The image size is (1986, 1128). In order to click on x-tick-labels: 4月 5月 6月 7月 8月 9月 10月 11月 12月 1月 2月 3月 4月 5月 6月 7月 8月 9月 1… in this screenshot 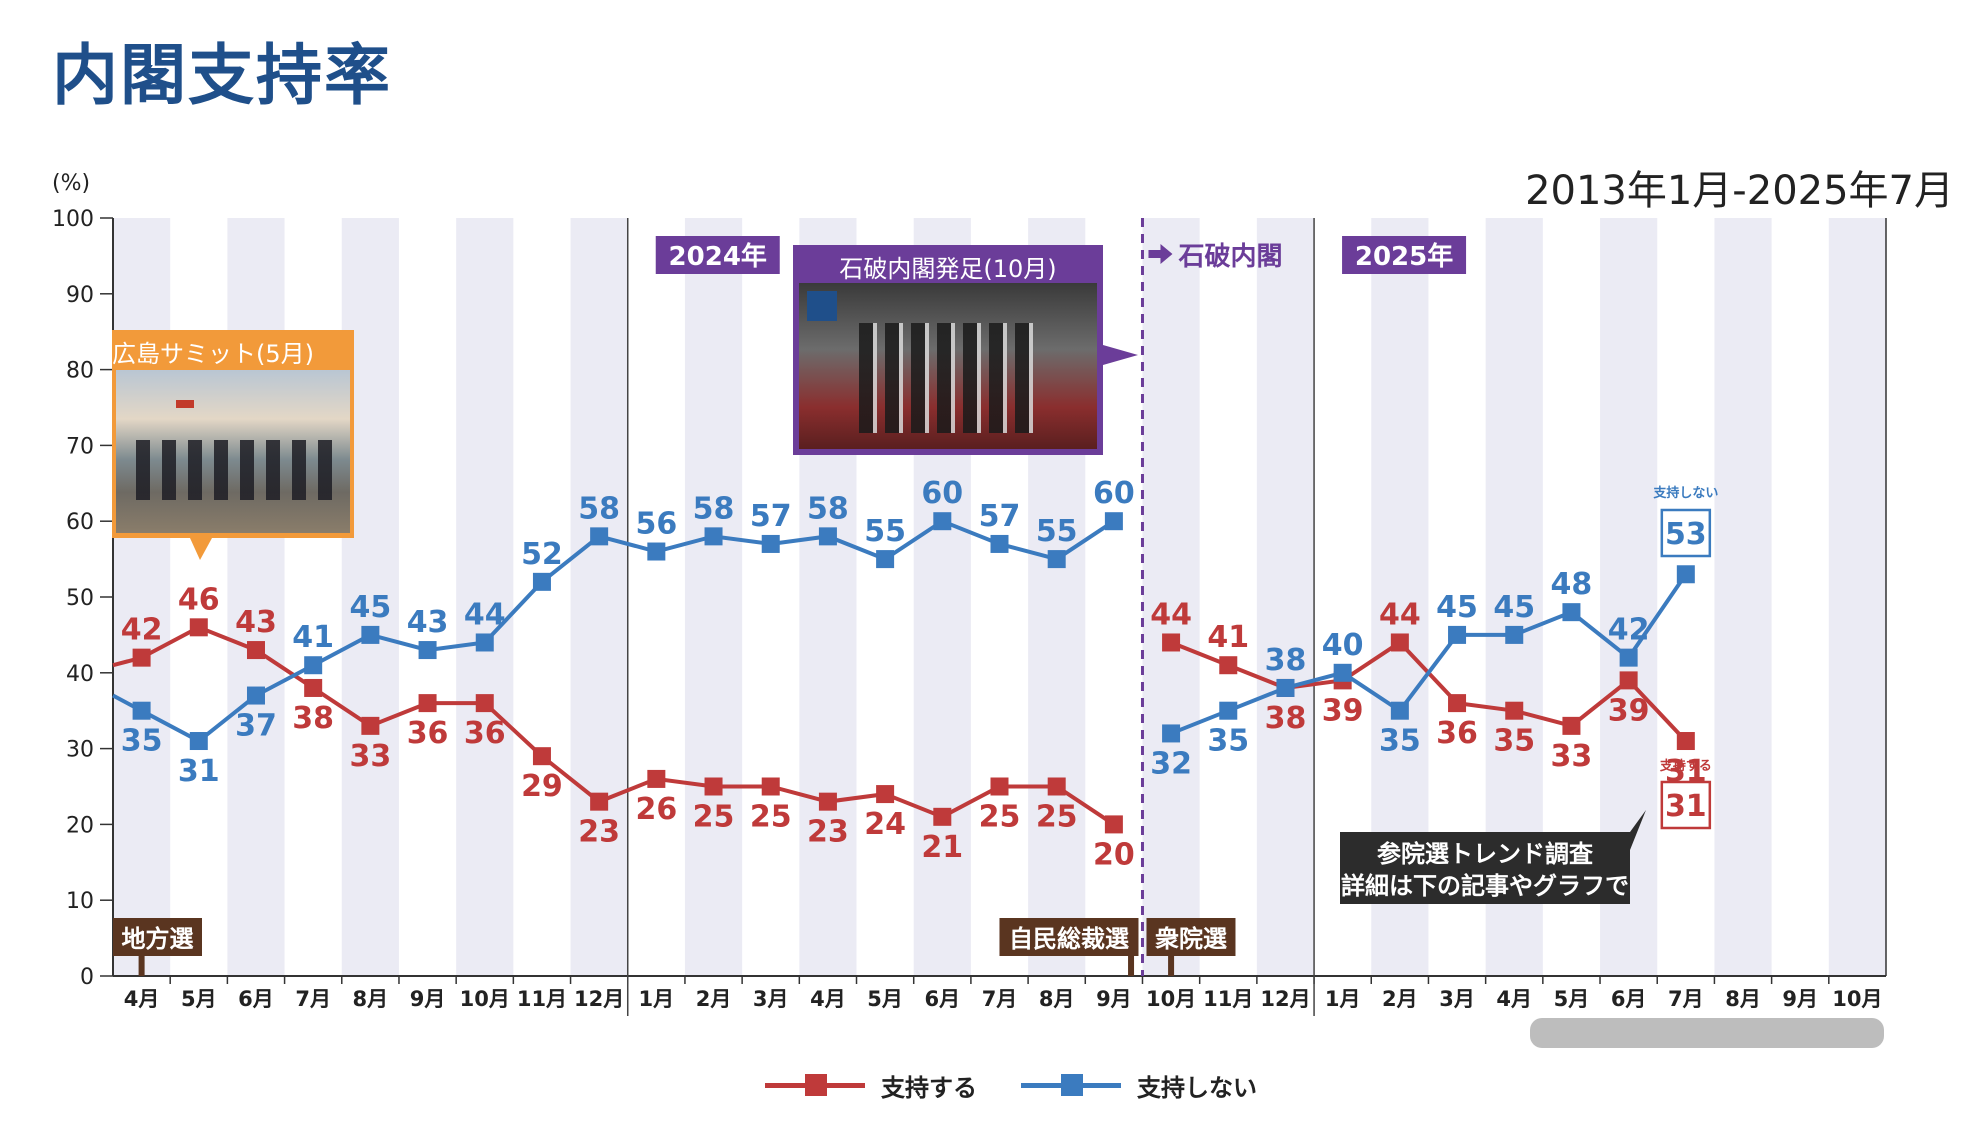, I will do `click(1003, 999)`.